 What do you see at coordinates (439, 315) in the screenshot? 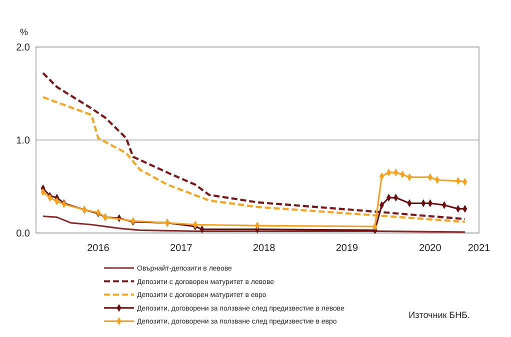
I see `text: Източник БНБ.` at bounding box center [439, 315].